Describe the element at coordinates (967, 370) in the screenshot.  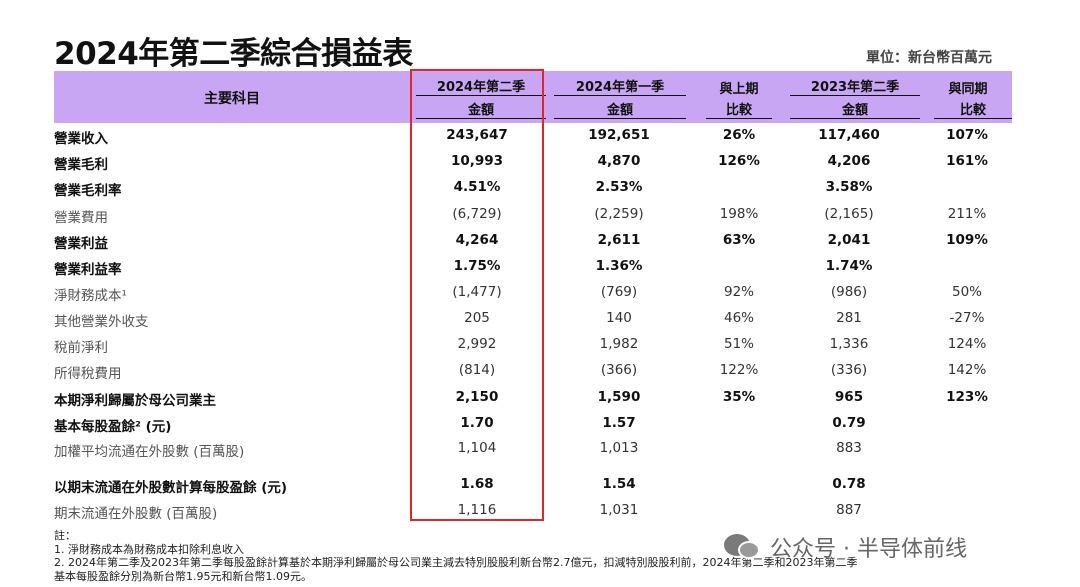
I see `cell-yoy: 142%` at that location.